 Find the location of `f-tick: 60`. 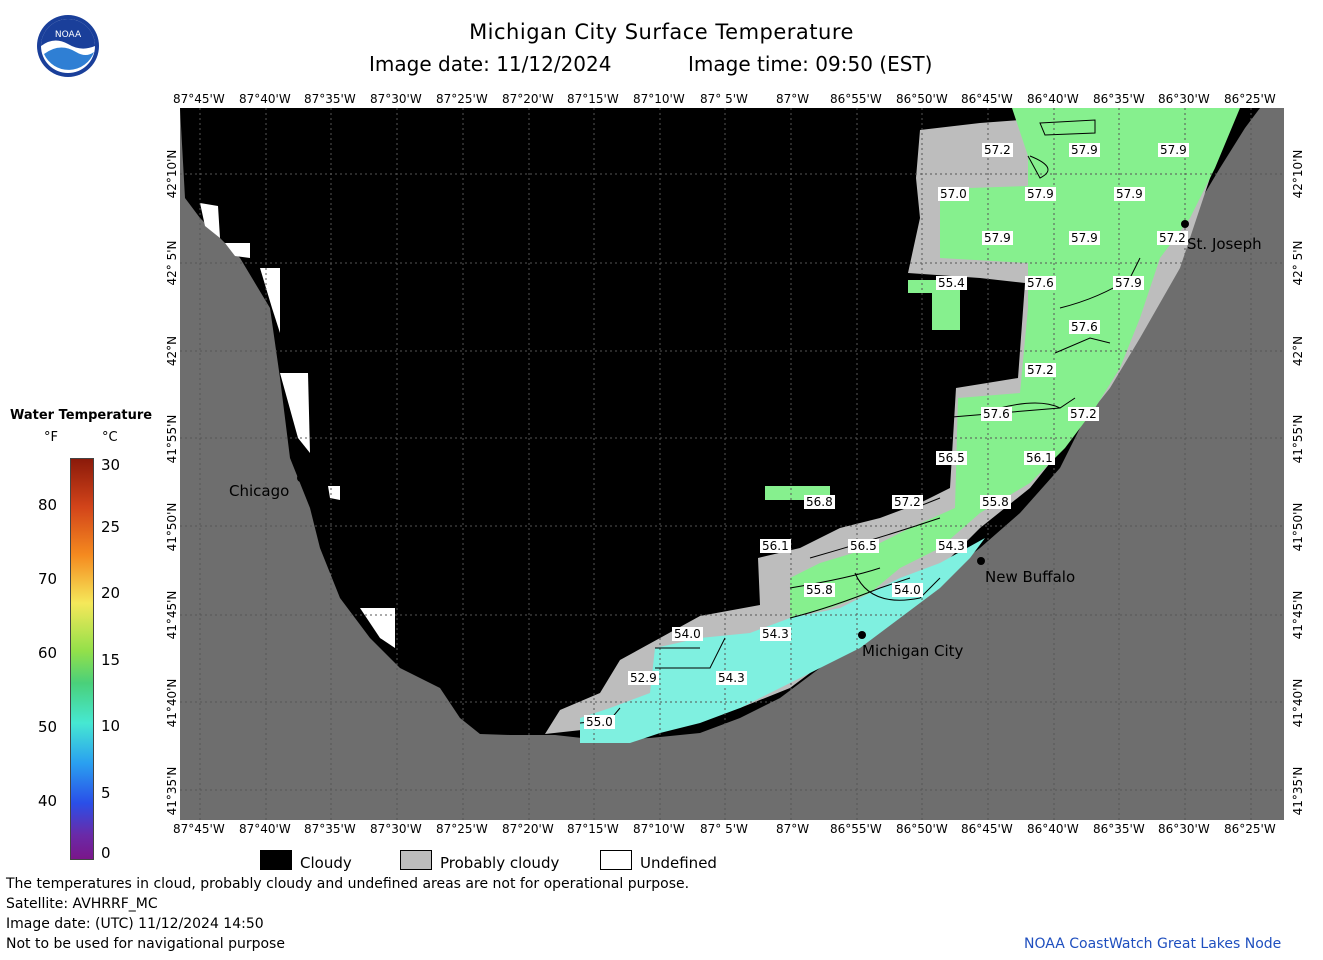

f-tick: 60 is located at coordinates (48, 653).